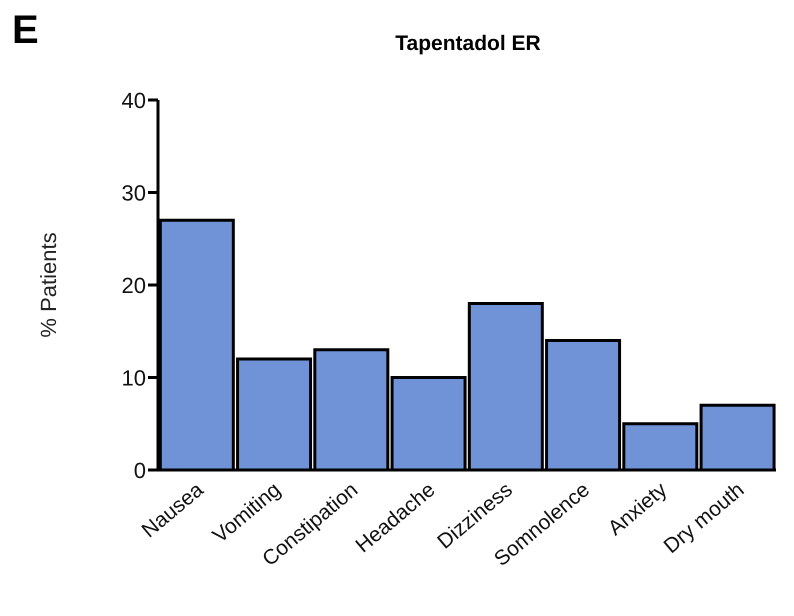  I want to click on y-tick-label: 30, so click(134, 193).